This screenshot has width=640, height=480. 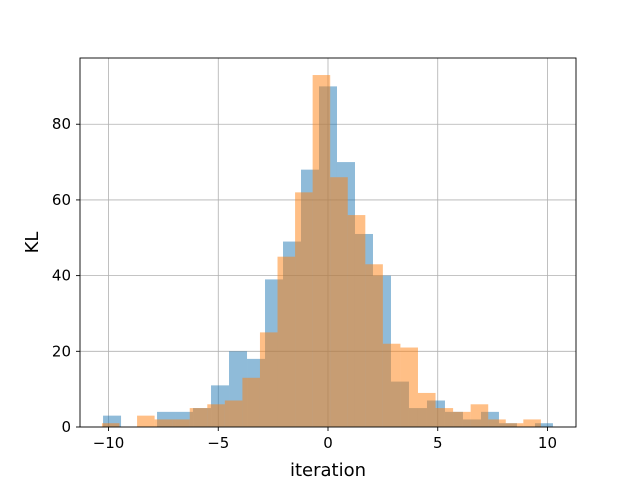 I want to click on y-axis-label: KL, so click(x=32, y=243).